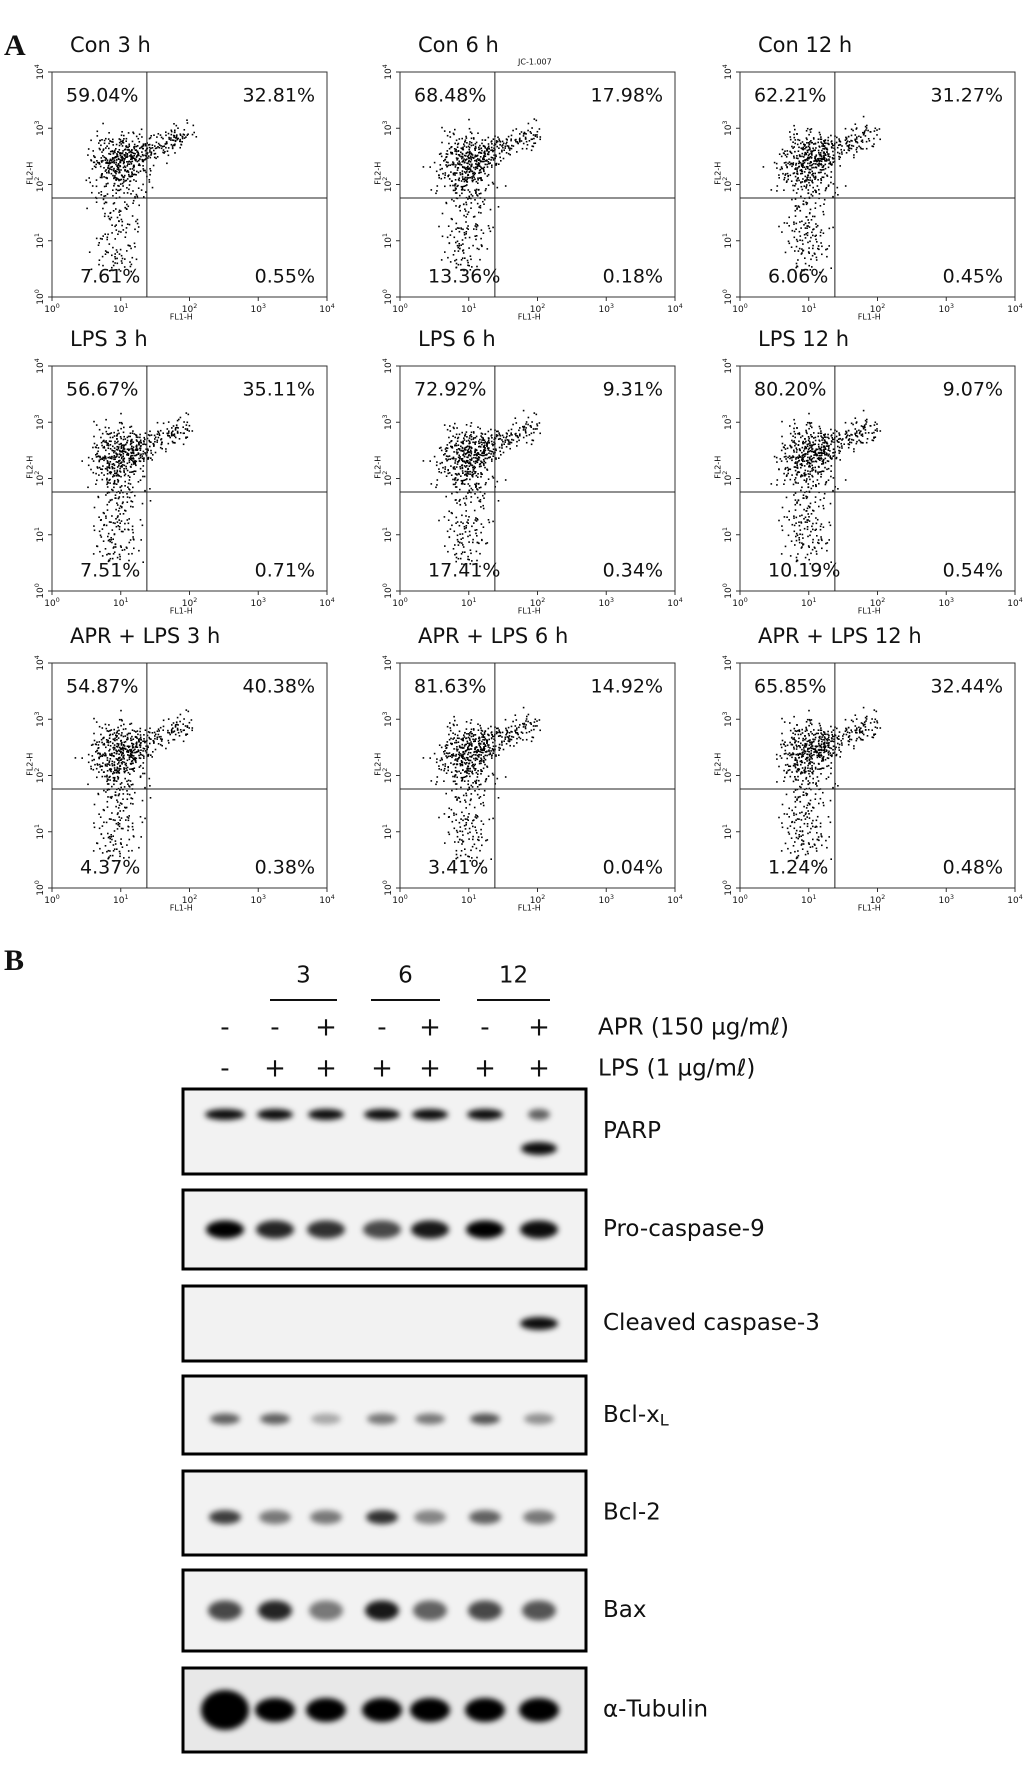  I want to click on y-tick-label: 100, so click(387, 590).